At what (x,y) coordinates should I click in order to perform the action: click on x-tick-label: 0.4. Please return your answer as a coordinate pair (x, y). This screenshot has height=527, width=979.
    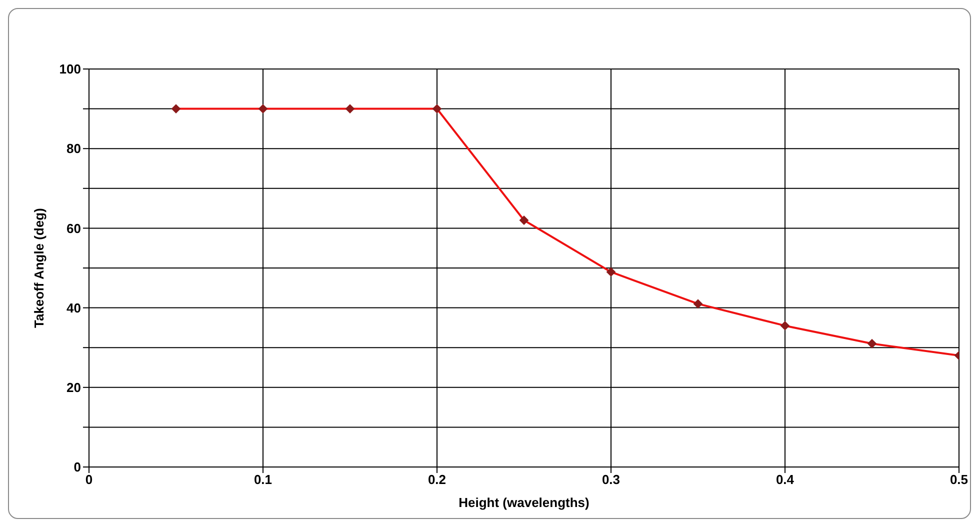
    Looking at the image, I should click on (785, 480).